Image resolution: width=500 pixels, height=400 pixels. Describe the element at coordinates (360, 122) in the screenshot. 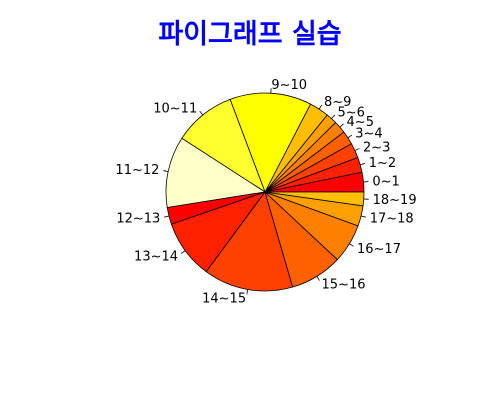

I see `slice-label-4~5: 4~5` at that location.